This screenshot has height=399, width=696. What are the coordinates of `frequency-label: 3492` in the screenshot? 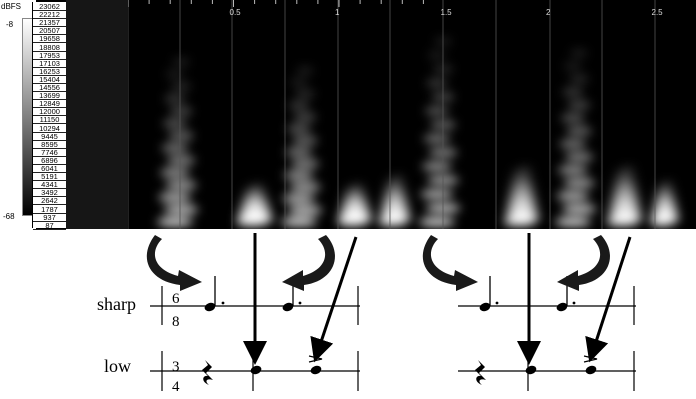 It's located at (49, 193).